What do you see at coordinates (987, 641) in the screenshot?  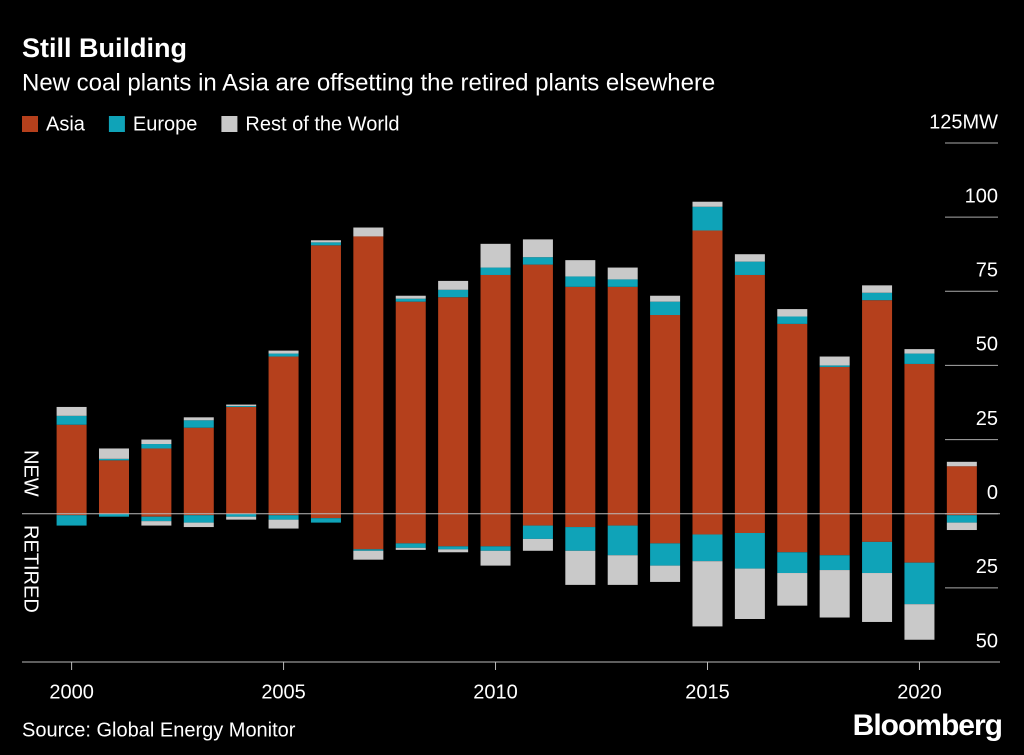 I see `y-tick-label: 50` at bounding box center [987, 641].